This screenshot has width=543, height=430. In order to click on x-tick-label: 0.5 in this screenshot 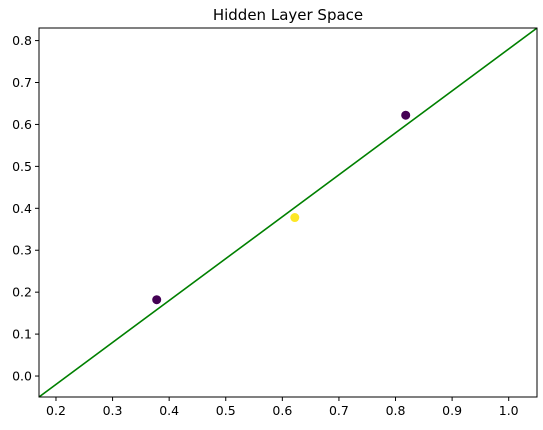, I will do `click(226, 410)`.